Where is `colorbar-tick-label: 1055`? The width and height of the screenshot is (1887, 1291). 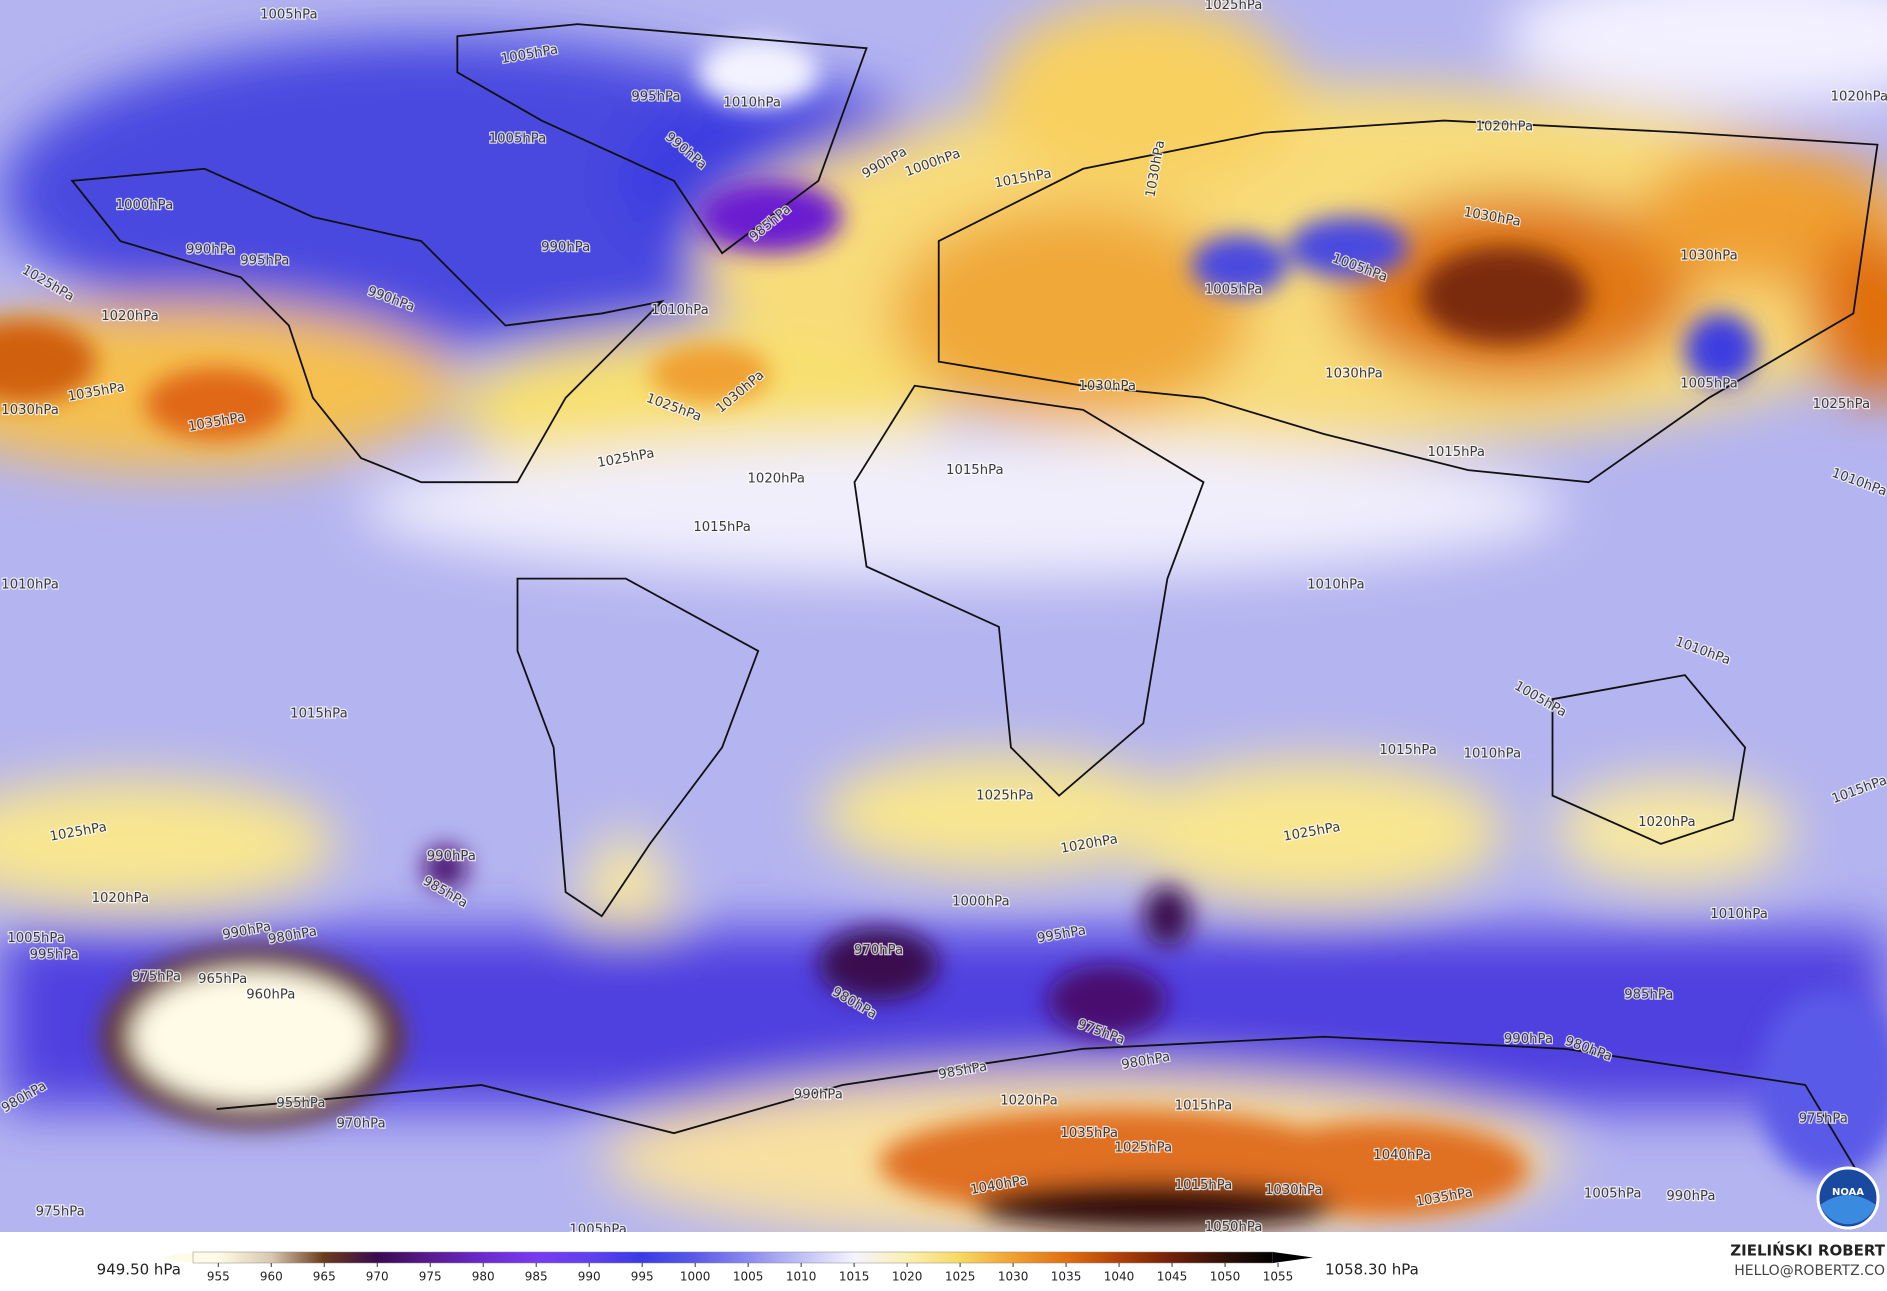 colorbar-tick-label: 1055 is located at coordinates (1278, 1277).